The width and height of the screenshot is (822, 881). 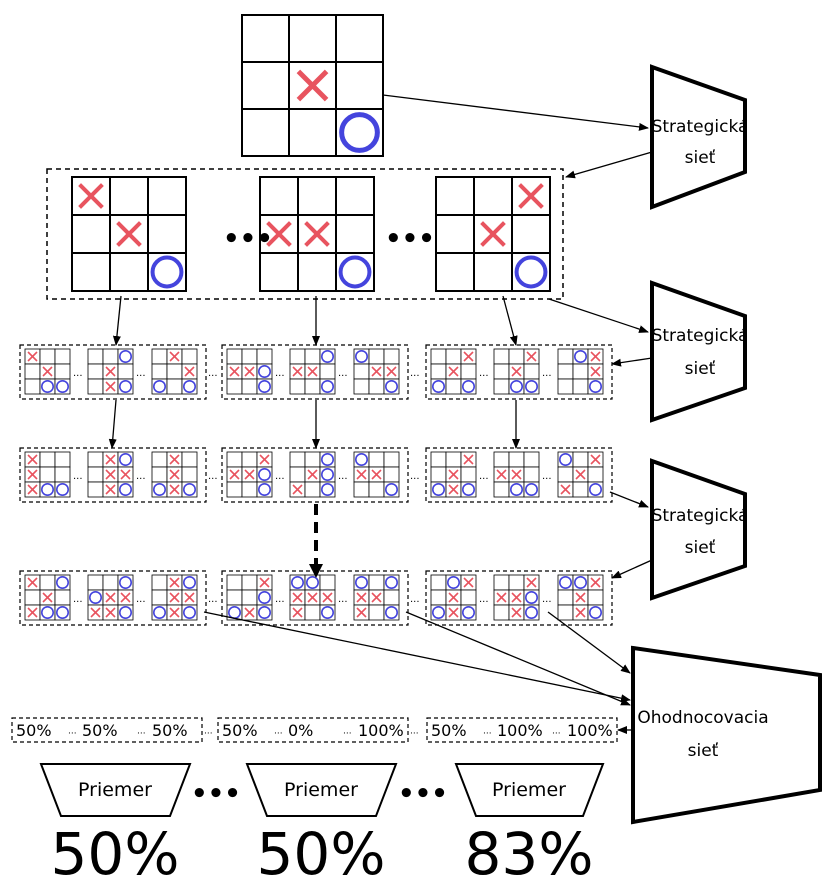 I want to click on policy-net-3-label-line1: Strategická, so click(x=700, y=516).